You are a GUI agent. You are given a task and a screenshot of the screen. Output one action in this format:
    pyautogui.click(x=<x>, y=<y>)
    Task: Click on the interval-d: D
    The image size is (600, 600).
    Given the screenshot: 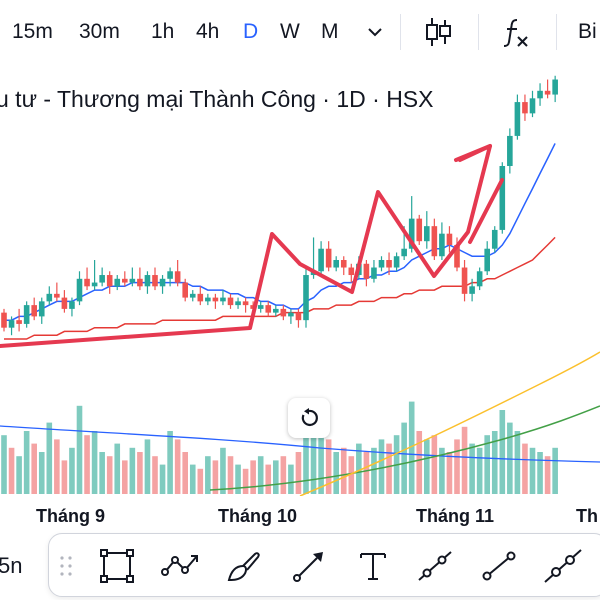 What is the action you would take?
    pyautogui.click(x=251, y=31)
    